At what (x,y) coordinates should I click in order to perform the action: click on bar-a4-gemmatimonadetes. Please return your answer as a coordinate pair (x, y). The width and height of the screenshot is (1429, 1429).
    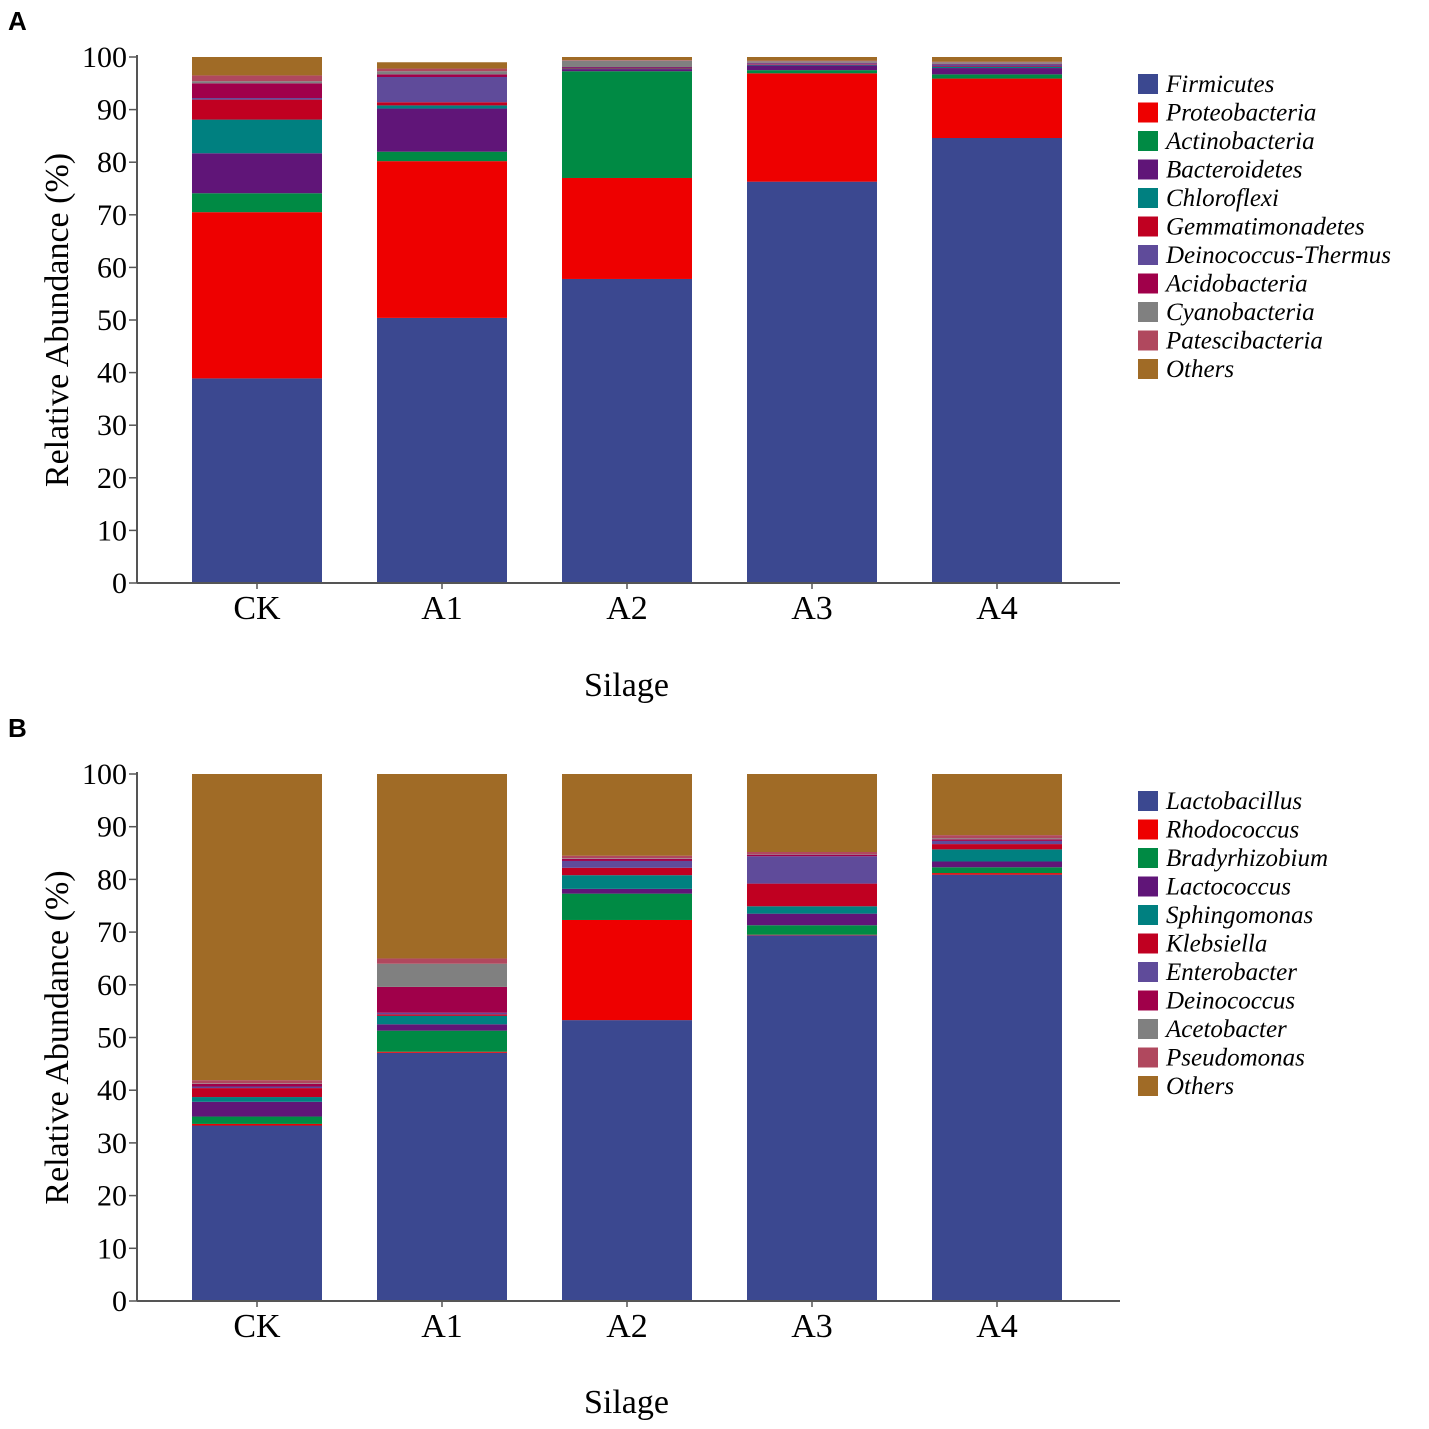
    Looking at the image, I should click on (997, 66).